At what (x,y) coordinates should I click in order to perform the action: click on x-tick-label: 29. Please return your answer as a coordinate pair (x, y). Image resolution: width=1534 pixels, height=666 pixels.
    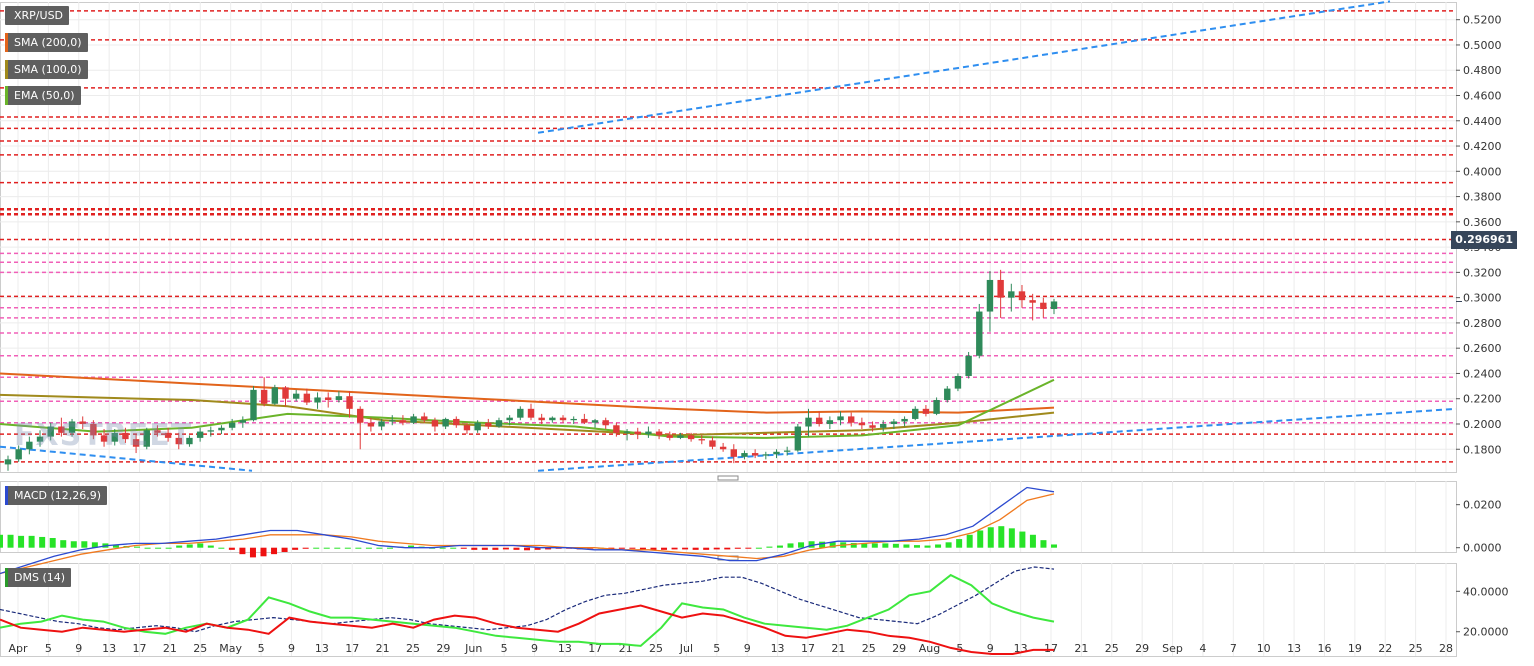
    Looking at the image, I should click on (899, 648).